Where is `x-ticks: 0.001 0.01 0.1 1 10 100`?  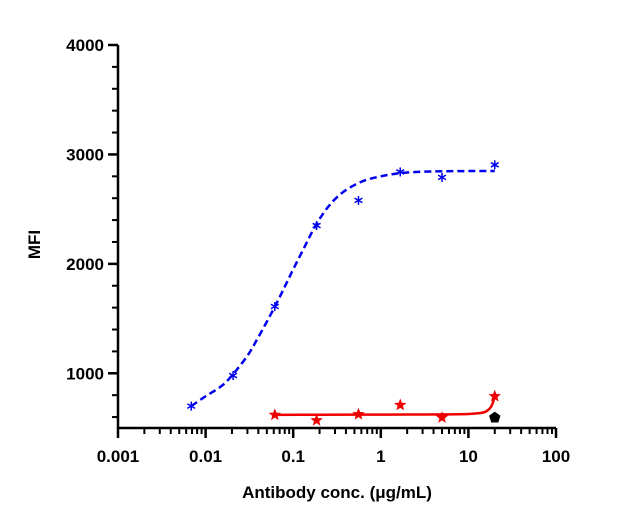
x-ticks: 0.001 0.01 0.1 1 10 100 is located at coordinates (333, 447).